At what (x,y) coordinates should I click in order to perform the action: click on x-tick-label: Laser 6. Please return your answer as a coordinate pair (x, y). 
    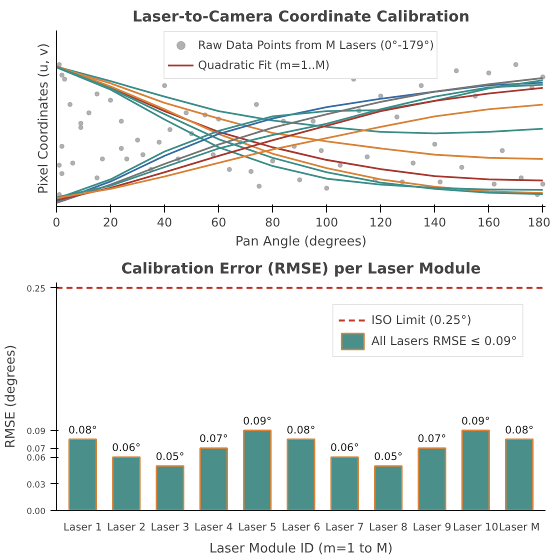
    Looking at the image, I should click on (301, 528).